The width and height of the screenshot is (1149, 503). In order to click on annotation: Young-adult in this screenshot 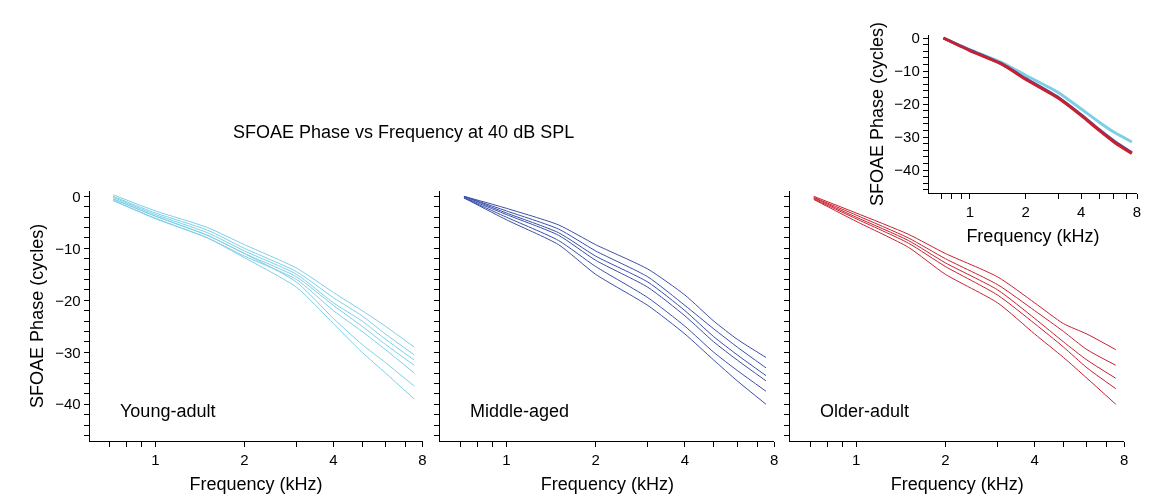, I will do `click(168, 411)`.